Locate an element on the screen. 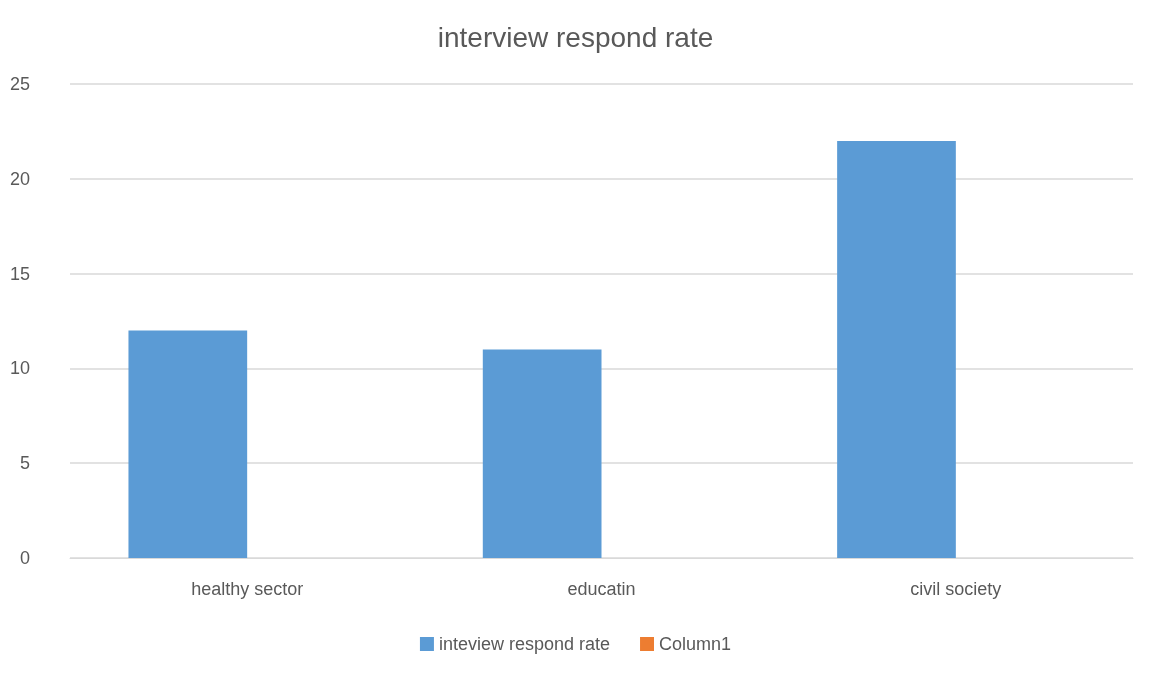  y-tick-label: 0 is located at coordinates (24, 558).